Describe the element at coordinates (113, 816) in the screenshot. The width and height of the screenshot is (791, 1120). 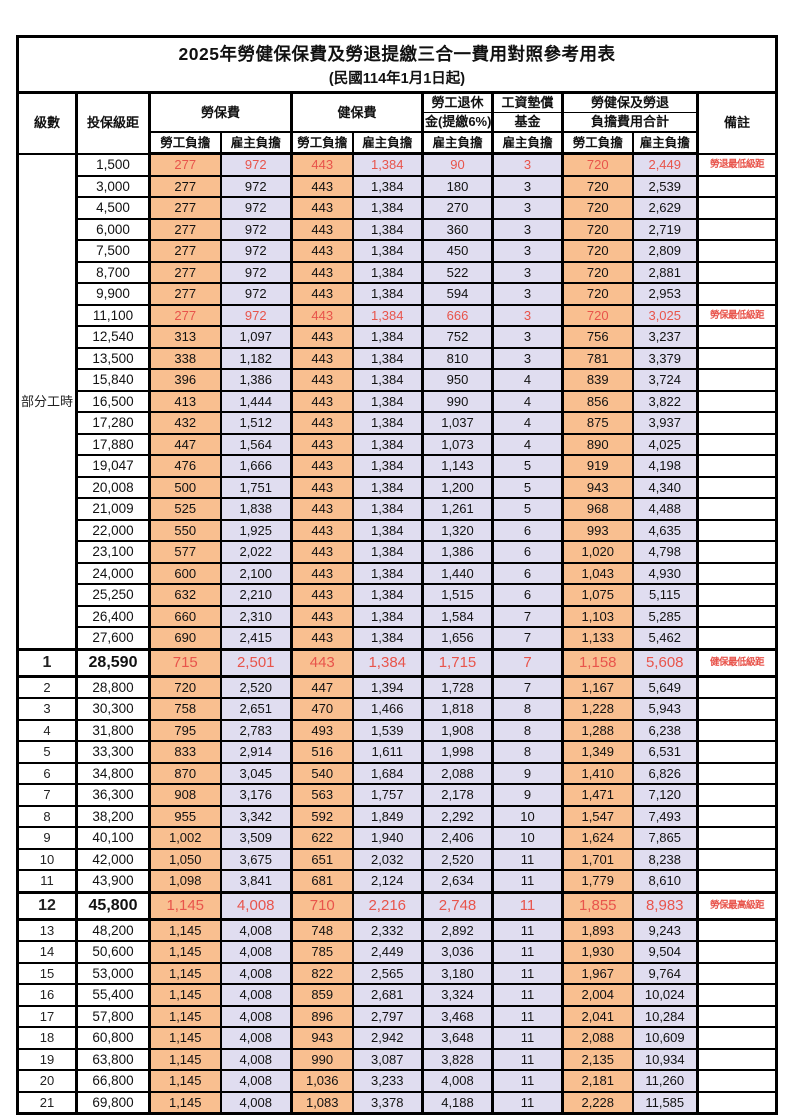
I see `bracket-cell: 38,200` at that location.